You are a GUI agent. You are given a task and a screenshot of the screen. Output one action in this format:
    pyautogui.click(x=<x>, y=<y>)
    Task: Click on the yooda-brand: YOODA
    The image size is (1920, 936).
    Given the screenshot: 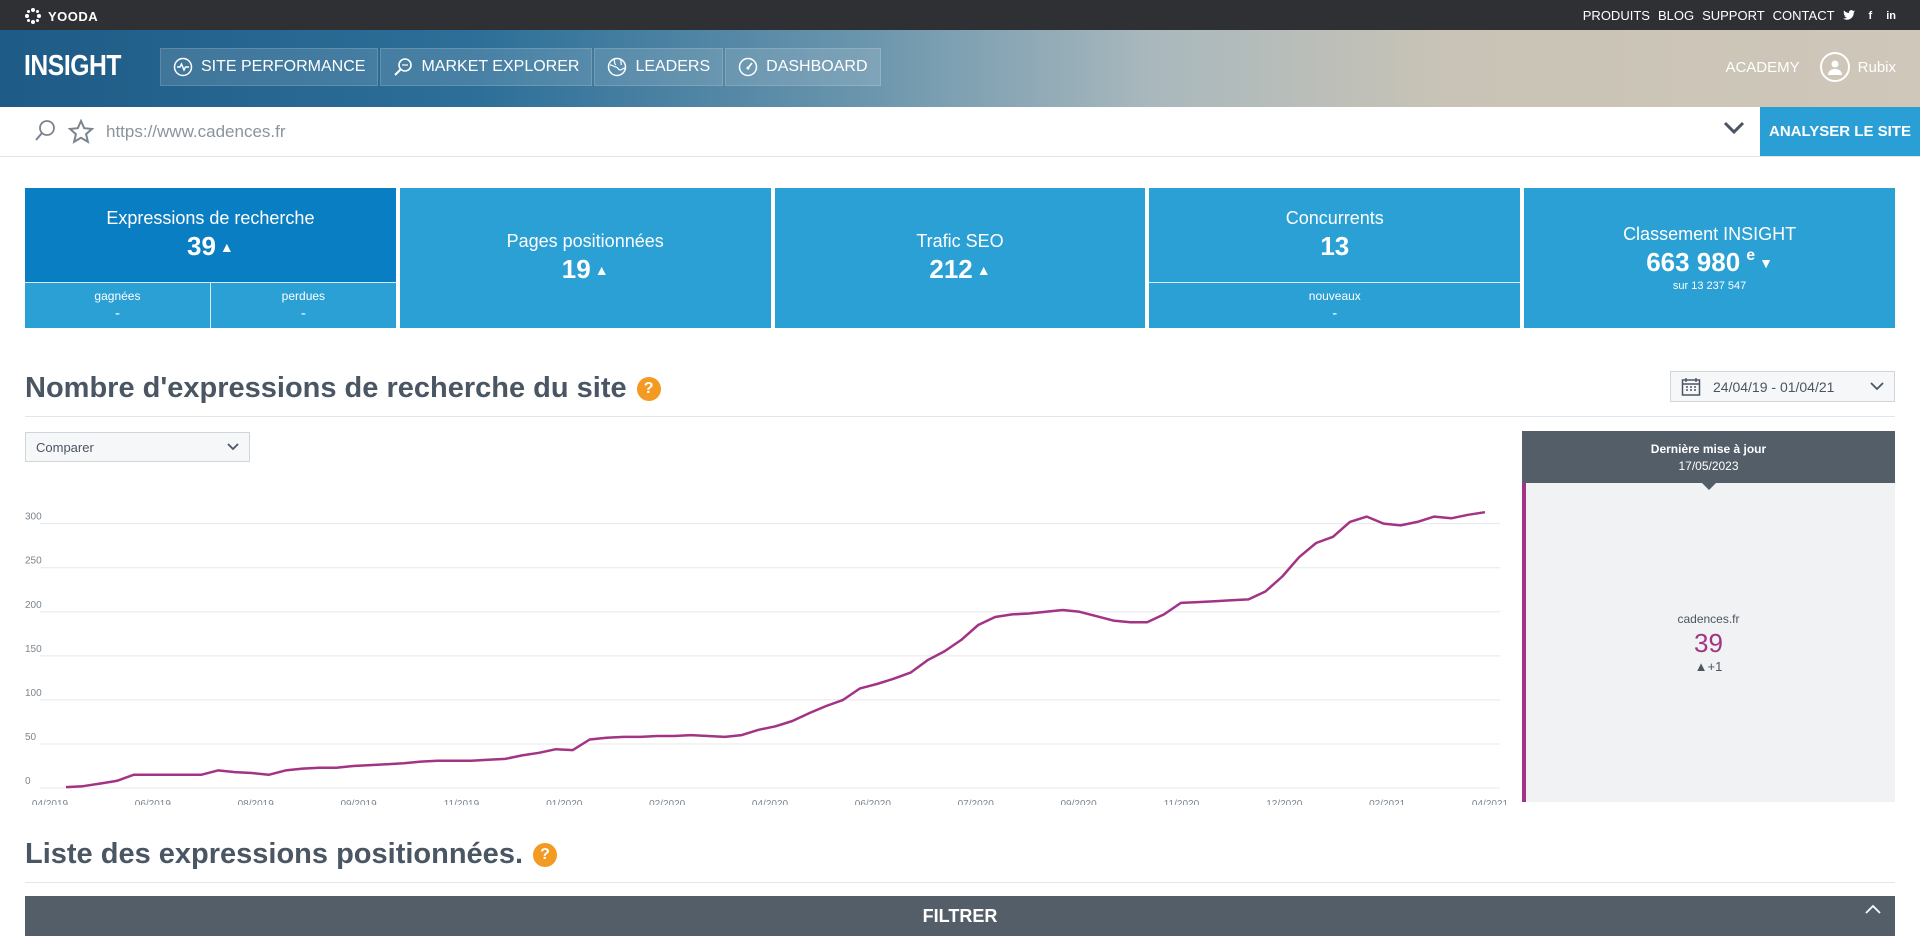 What is the action you would take?
    pyautogui.click(x=61, y=16)
    